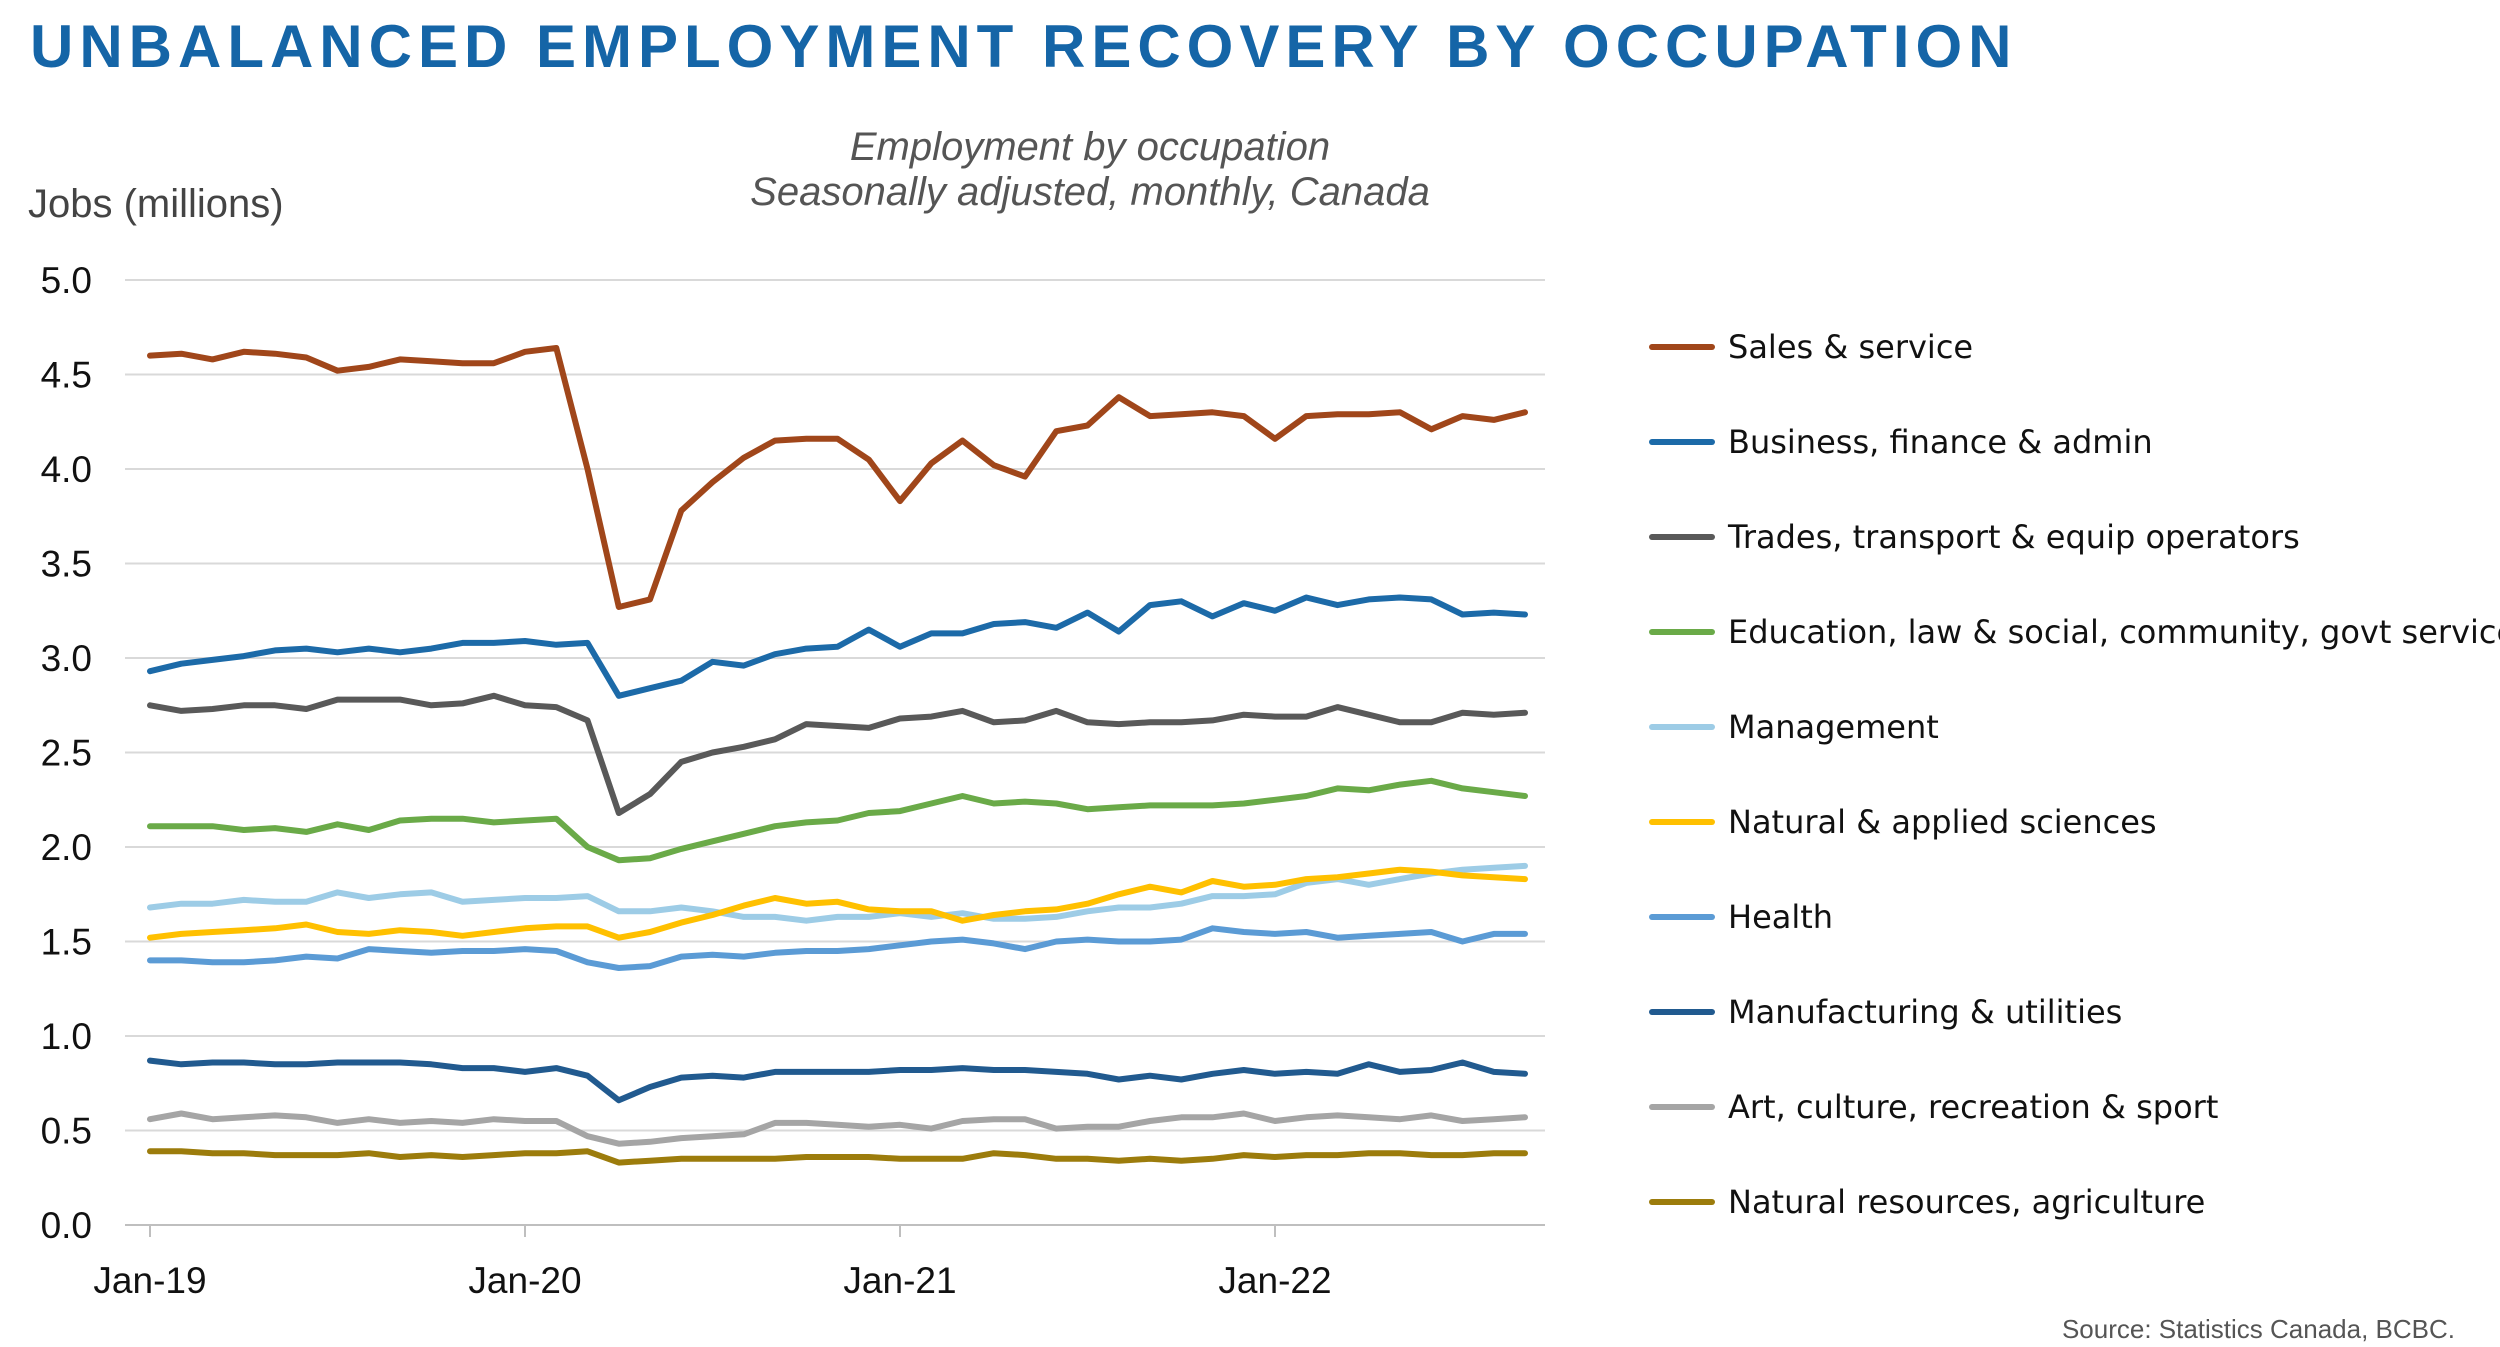  I want to click on x-tick-label: Jan-22, so click(1274, 1280).